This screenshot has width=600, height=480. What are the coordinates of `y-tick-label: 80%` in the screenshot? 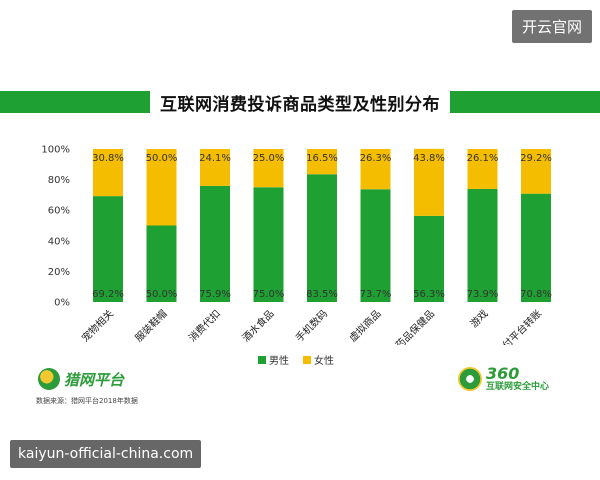 It's located at (59, 180).